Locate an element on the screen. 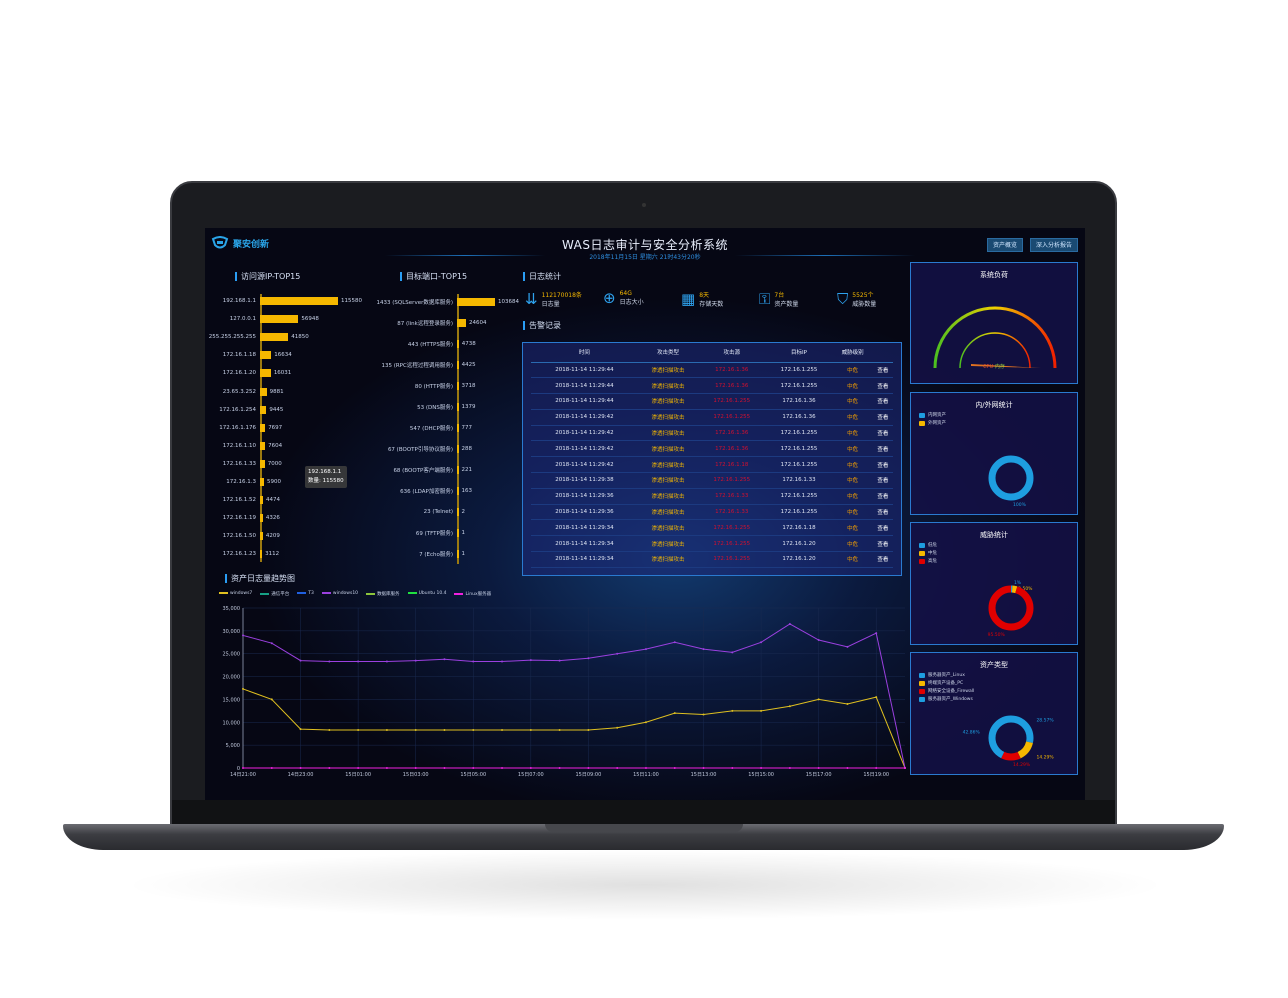 The height and width of the screenshot is (998, 1288). bar-row: 69 (TFTP服务) 1 is located at coordinates (405, 533).